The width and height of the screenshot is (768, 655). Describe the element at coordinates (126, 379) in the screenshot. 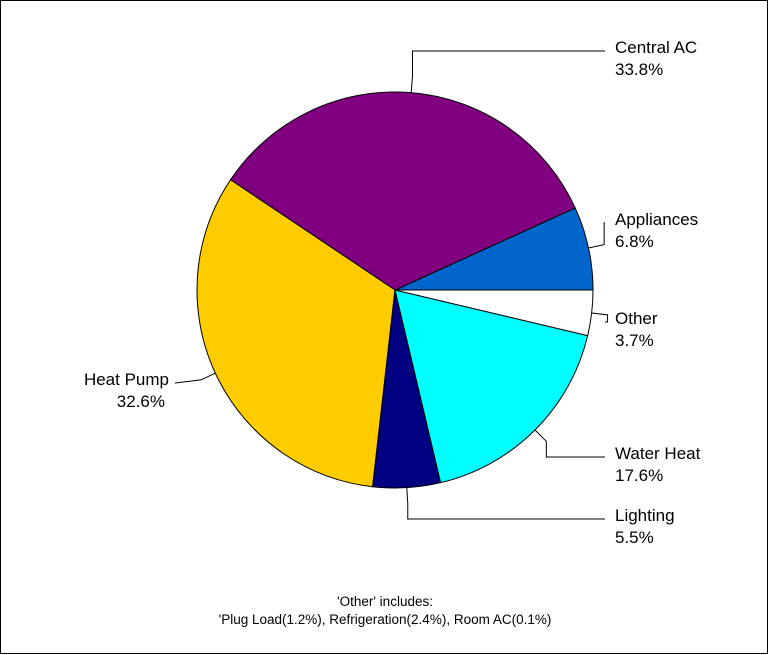

I see `slice-label-heat-pump: Heat Pump` at that location.